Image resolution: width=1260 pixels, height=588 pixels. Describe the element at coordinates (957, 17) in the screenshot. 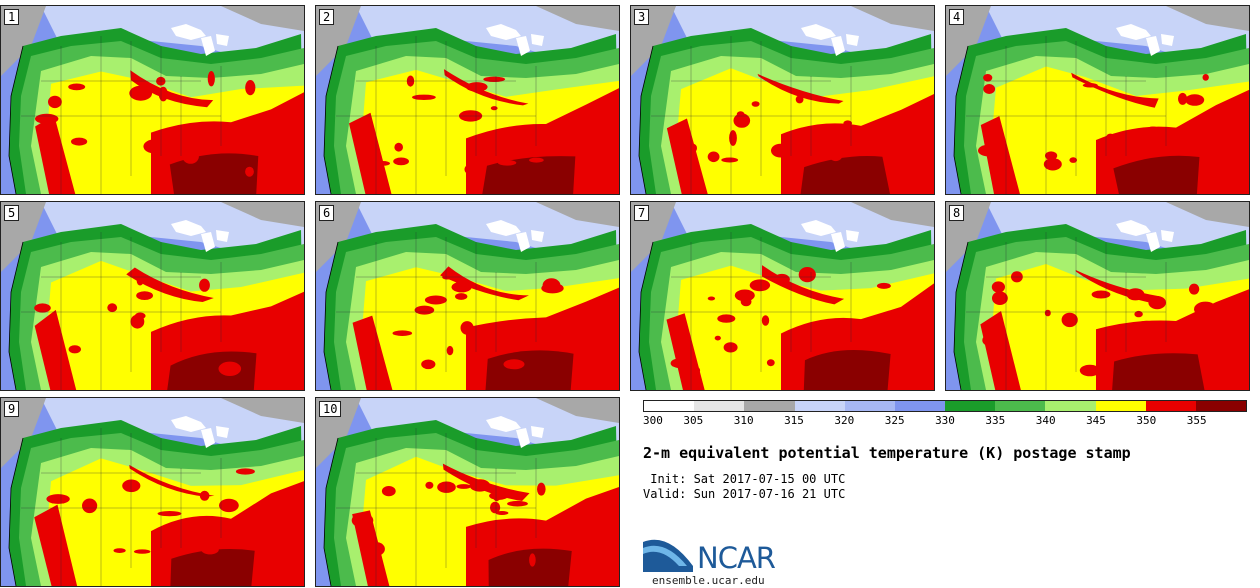

I see `member-number-label: 4` at that location.